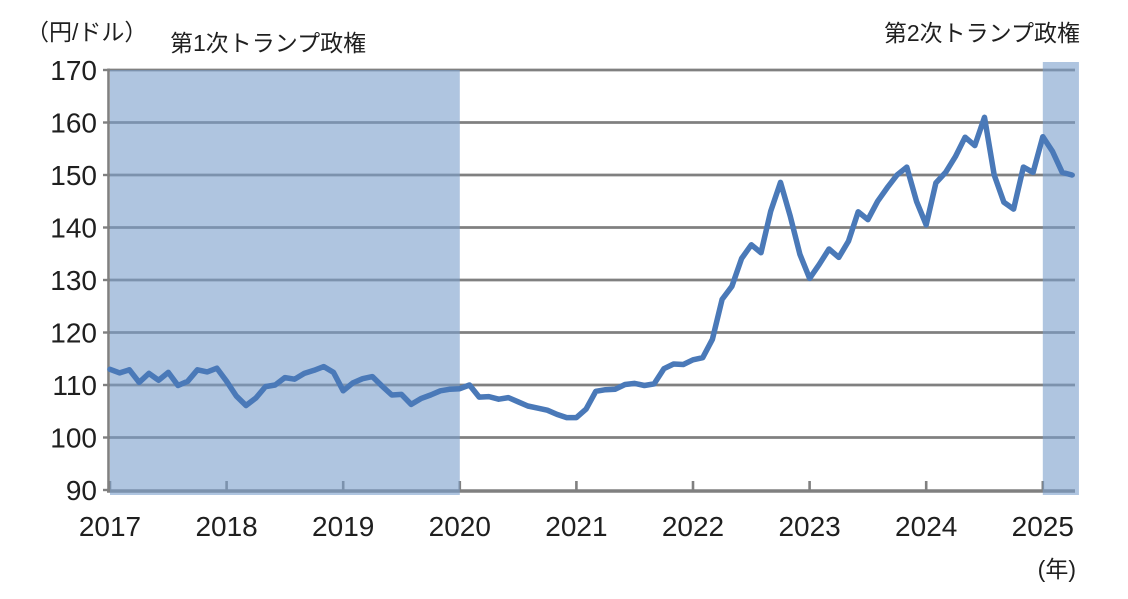  What do you see at coordinates (73, 70) in the screenshot?
I see `y-tick-label: 170` at bounding box center [73, 70].